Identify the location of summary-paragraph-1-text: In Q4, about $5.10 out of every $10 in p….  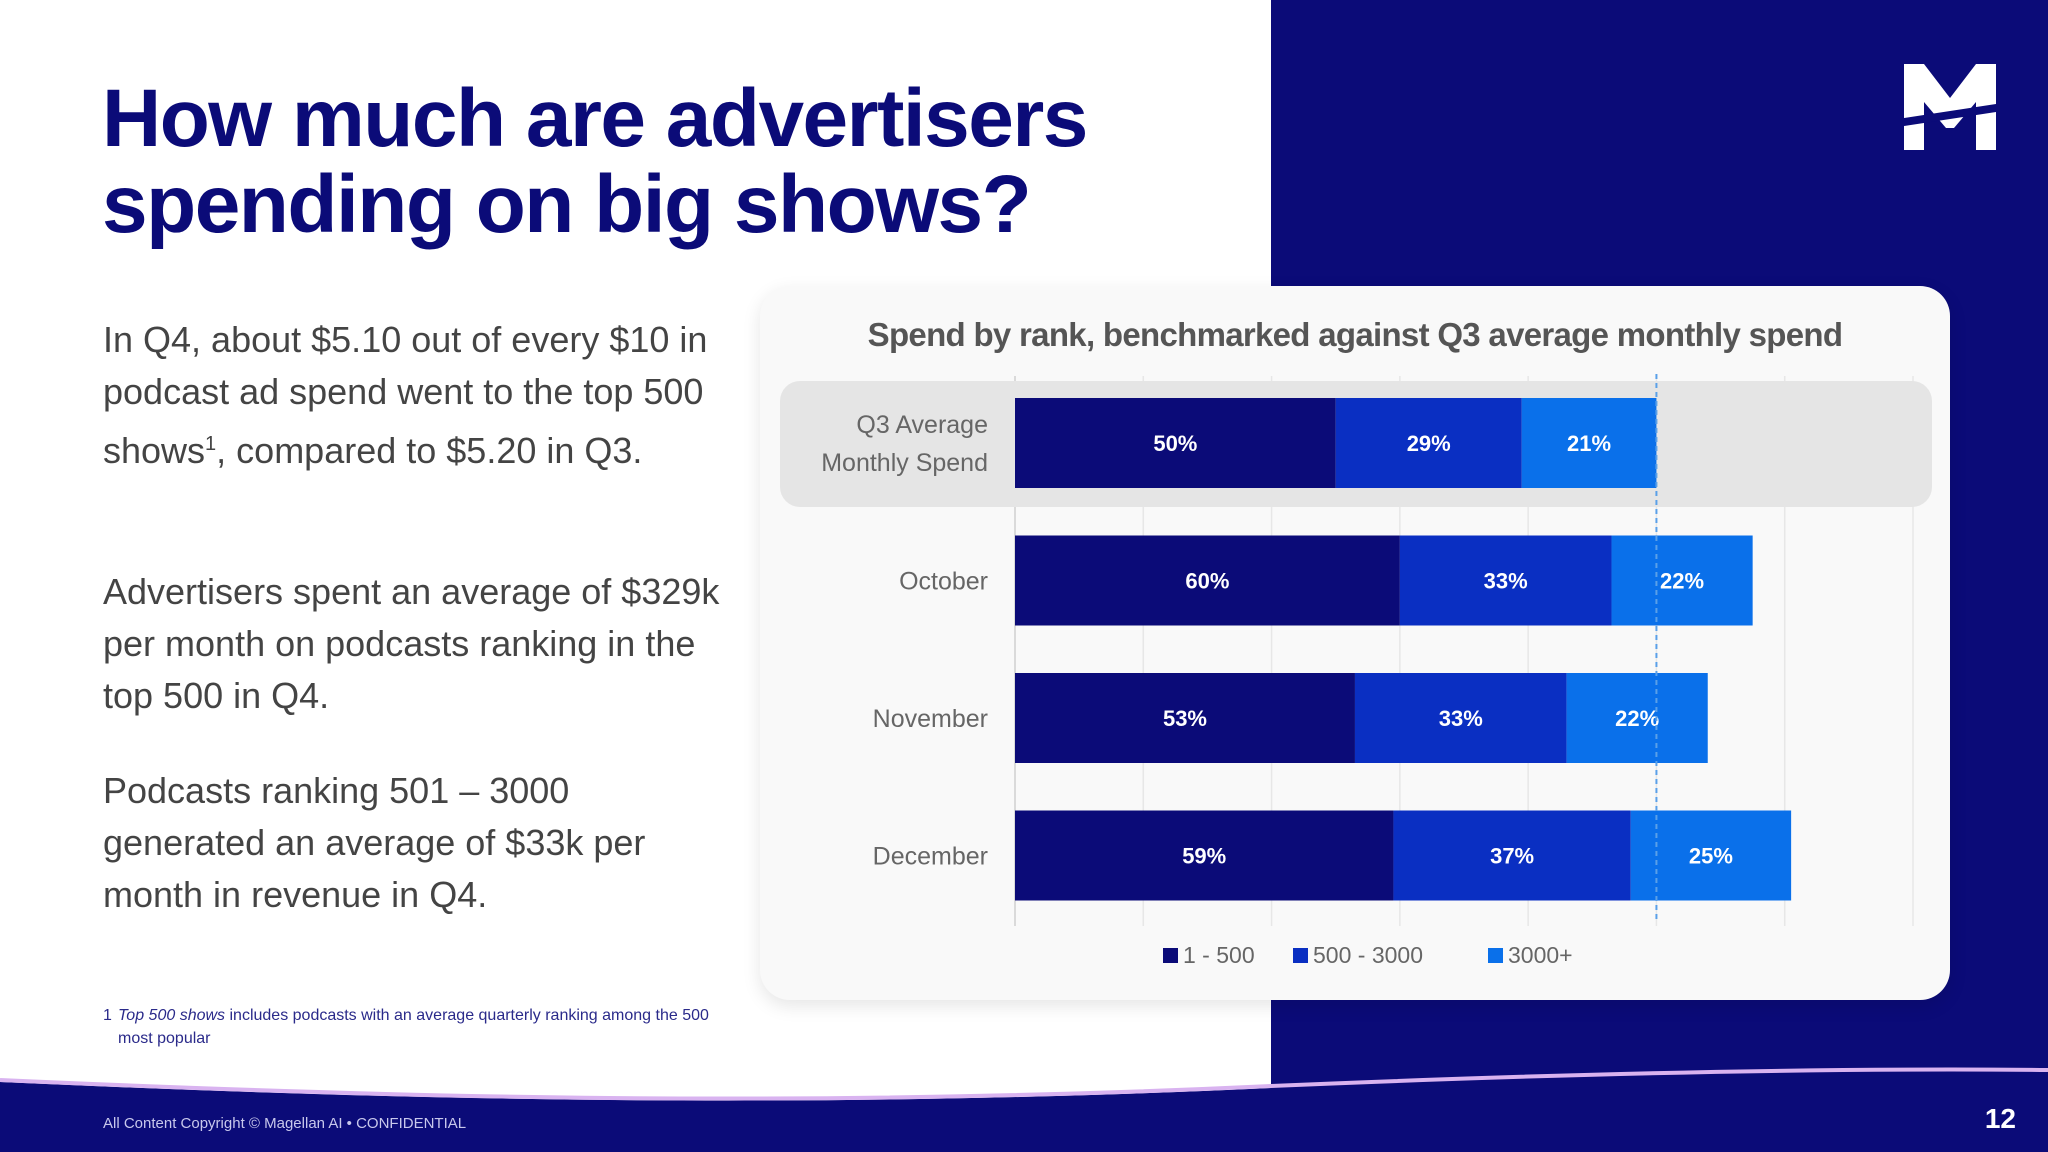
(405, 395).